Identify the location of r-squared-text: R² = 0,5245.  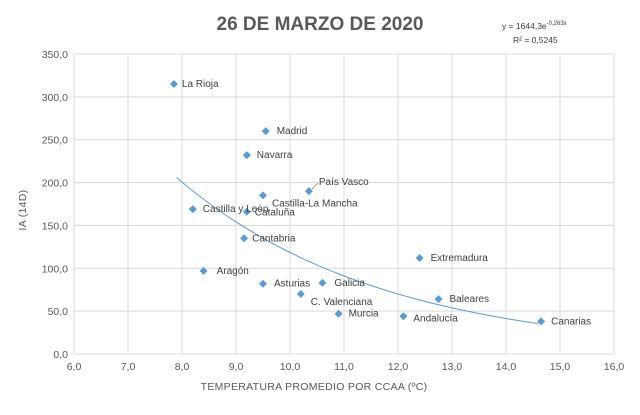
(535, 40).